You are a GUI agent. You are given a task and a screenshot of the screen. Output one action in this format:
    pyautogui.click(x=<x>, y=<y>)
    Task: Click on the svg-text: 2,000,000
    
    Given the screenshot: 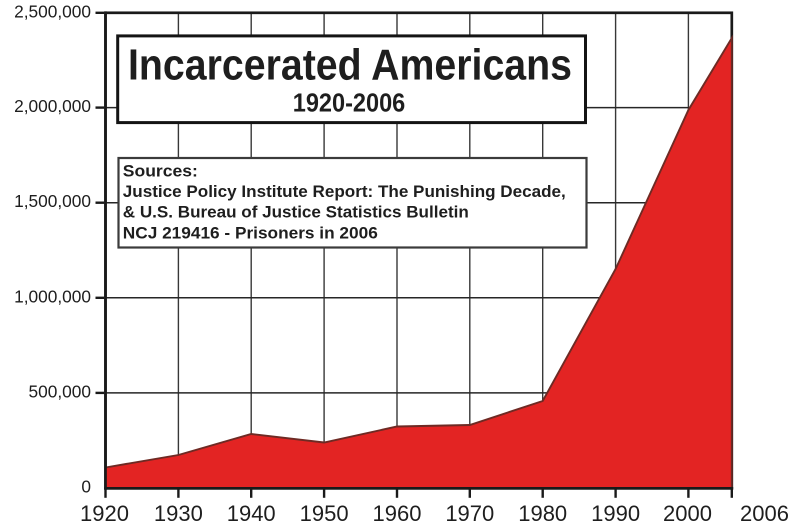 What is the action you would take?
    pyautogui.click(x=52, y=106)
    